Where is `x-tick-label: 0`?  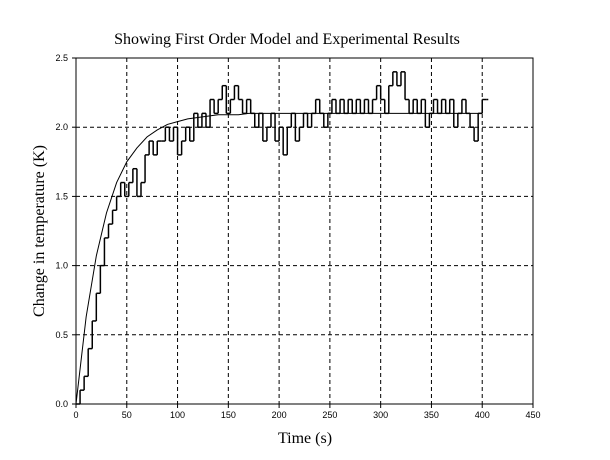
x-tick-label: 0 is located at coordinates (75, 415).